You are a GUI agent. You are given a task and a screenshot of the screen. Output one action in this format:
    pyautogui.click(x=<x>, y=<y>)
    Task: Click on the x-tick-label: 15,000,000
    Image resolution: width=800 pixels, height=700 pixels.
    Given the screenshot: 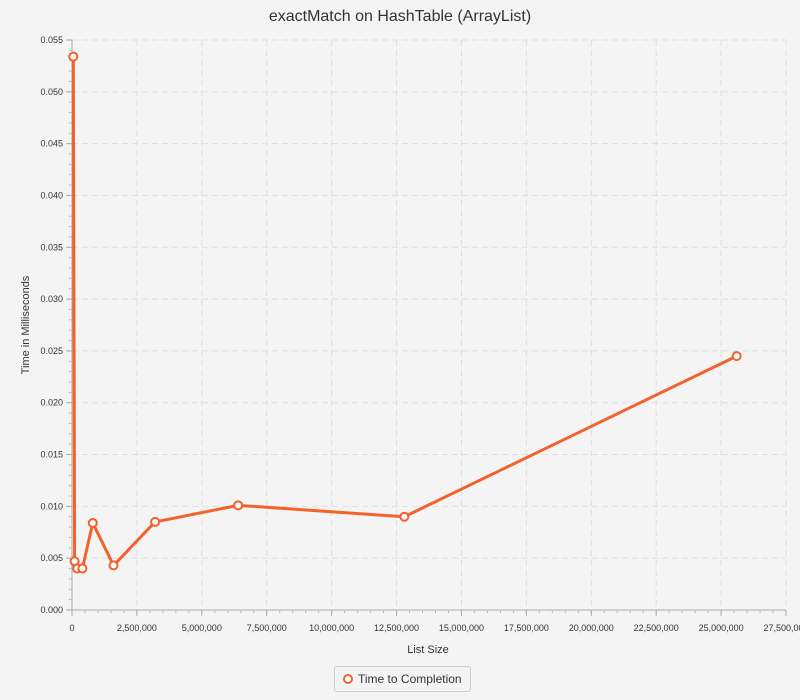 What is the action you would take?
    pyautogui.click(x=461, y=628)
    